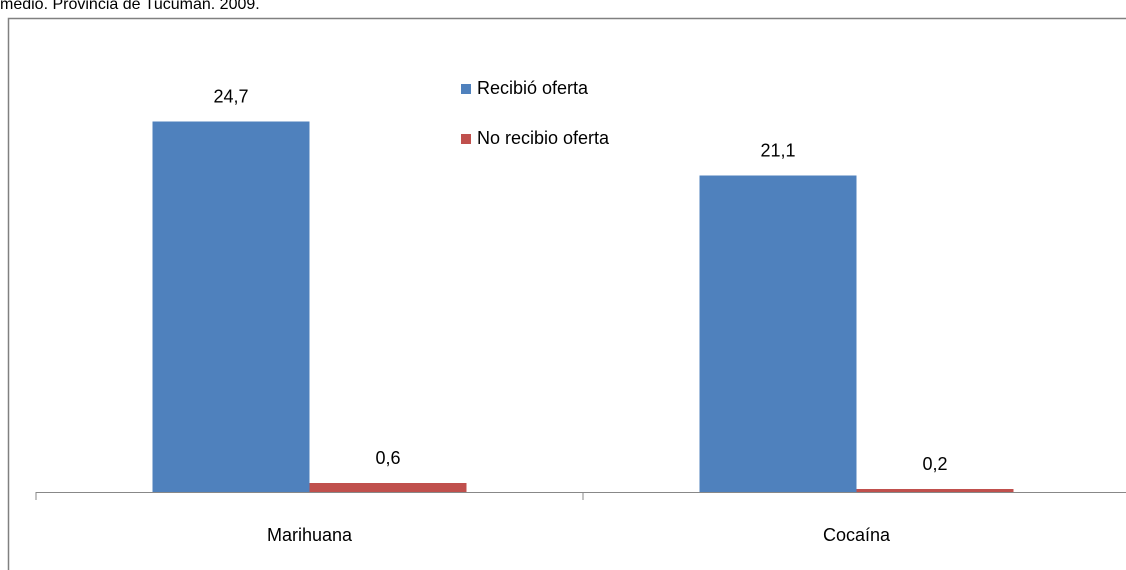 This screenshot has height=570, width=1126. What do you see at coordinates (310, 535) in the screenshot?
I see `x-tick-label: Marihuana` at bounding box center [310, 535].